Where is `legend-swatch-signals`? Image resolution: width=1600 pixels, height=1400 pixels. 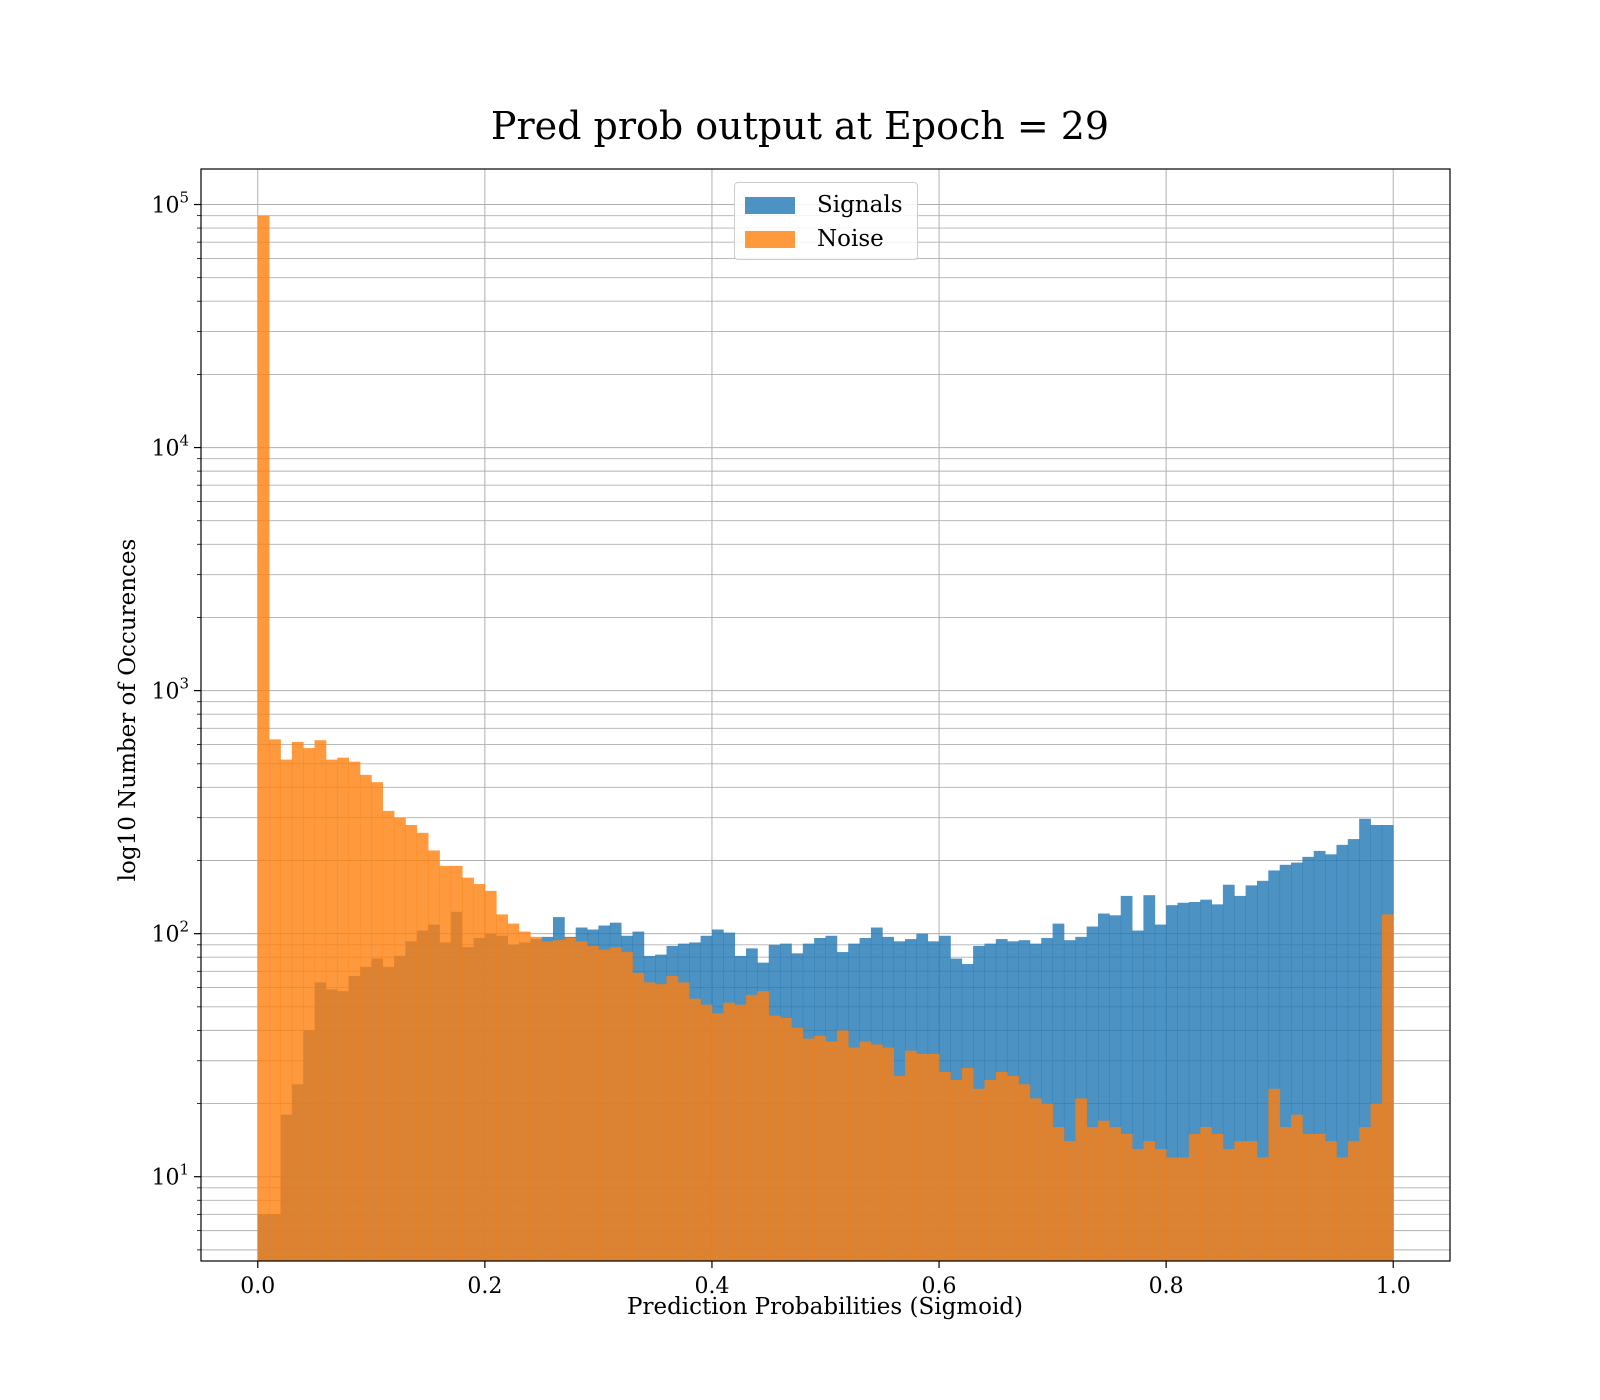
legend-swatch-signals is located at coordinates (770, 205).